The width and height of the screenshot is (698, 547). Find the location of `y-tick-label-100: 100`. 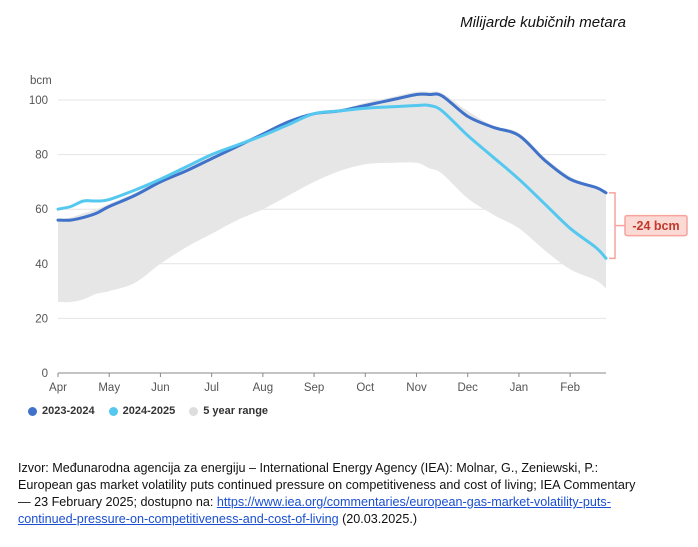

y-tick-label-100: 100 is located at coordinates (38, 101).